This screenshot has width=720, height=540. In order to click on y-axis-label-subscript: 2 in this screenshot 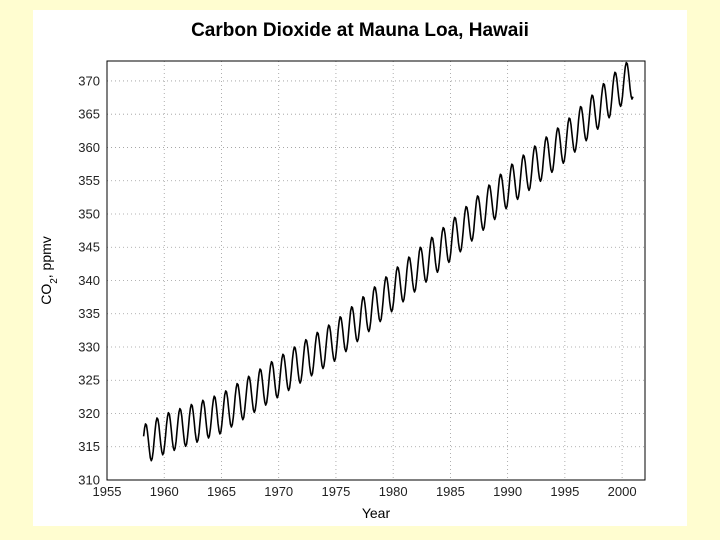, I will do `click(54, 281)`.